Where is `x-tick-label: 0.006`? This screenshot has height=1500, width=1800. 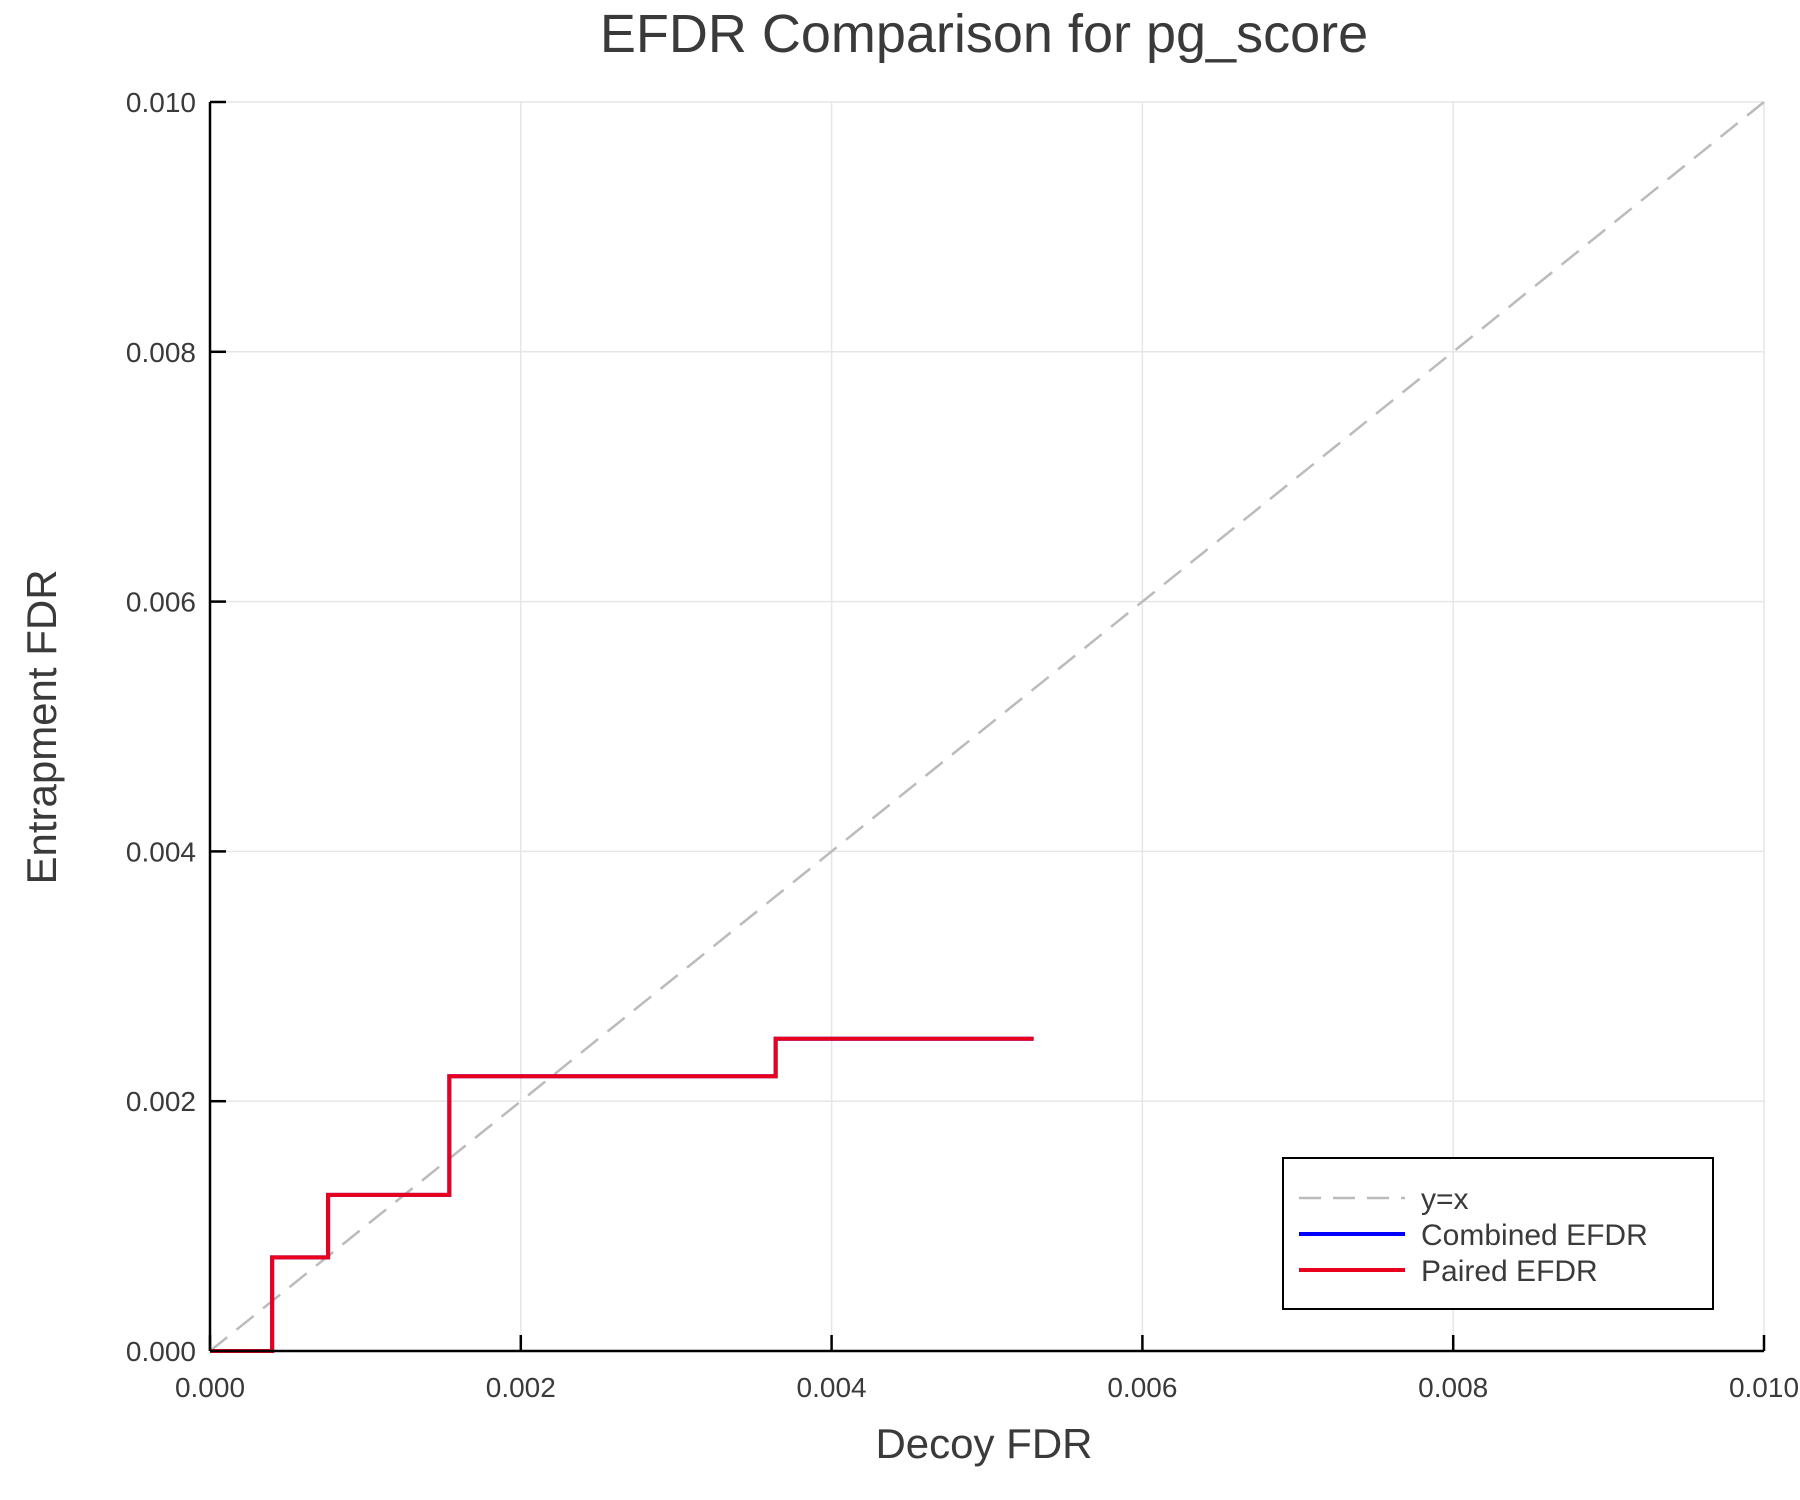
x-tick-label: 0.006 is located at coordinates (1142, 1387).